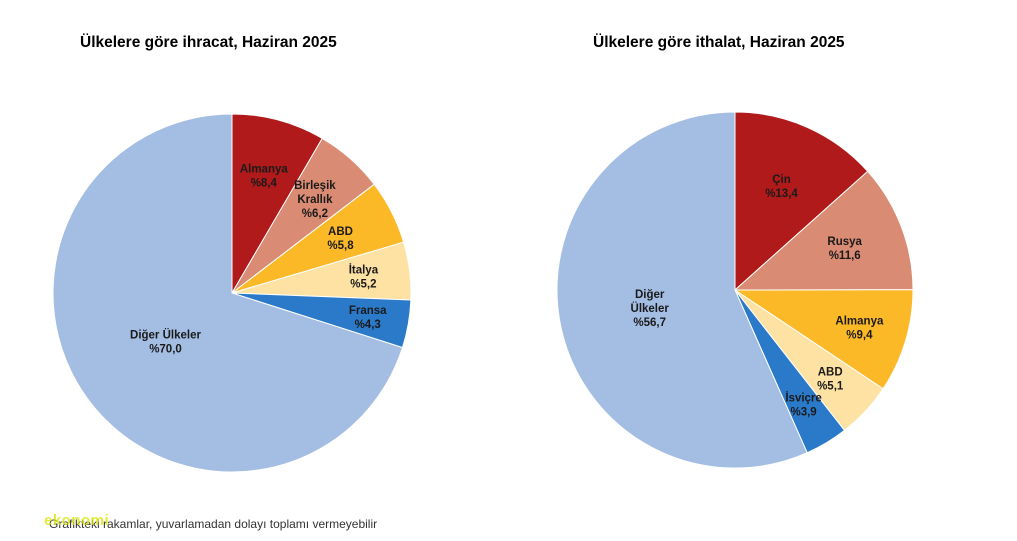  Describe the element at coordinates (781, 180) in the screenshot. I see `slice-name-label: Çin` at that location.